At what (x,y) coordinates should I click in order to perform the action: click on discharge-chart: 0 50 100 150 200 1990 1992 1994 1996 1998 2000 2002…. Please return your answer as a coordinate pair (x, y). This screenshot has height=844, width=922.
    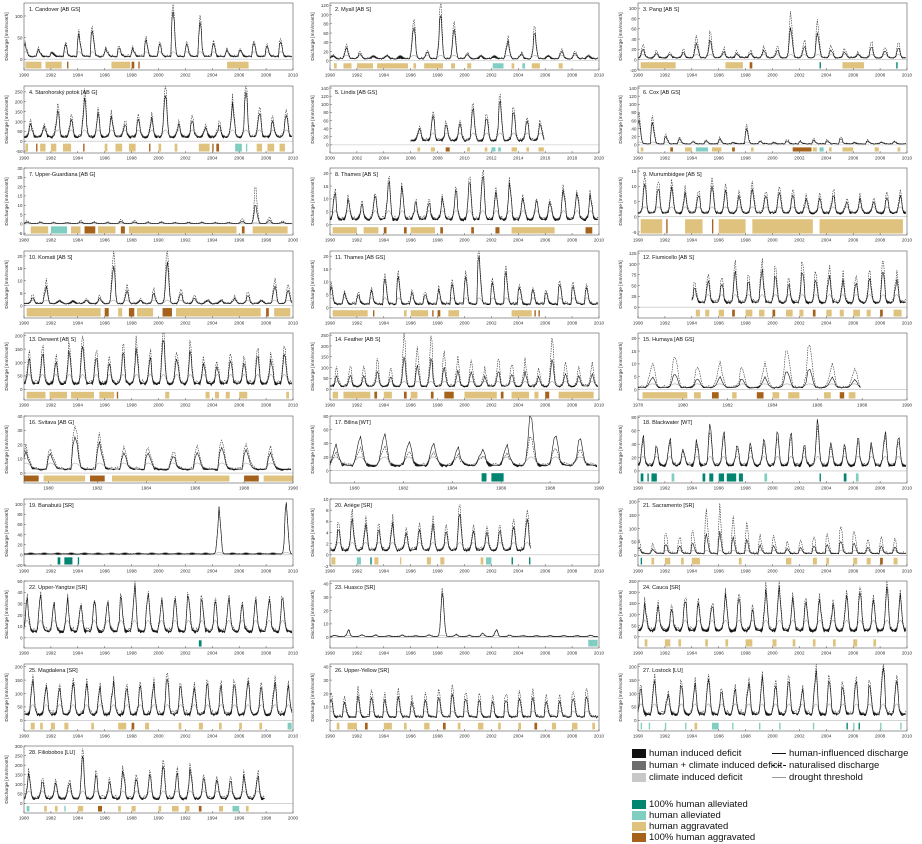
    Looking at the image, I should click on (765, 701).